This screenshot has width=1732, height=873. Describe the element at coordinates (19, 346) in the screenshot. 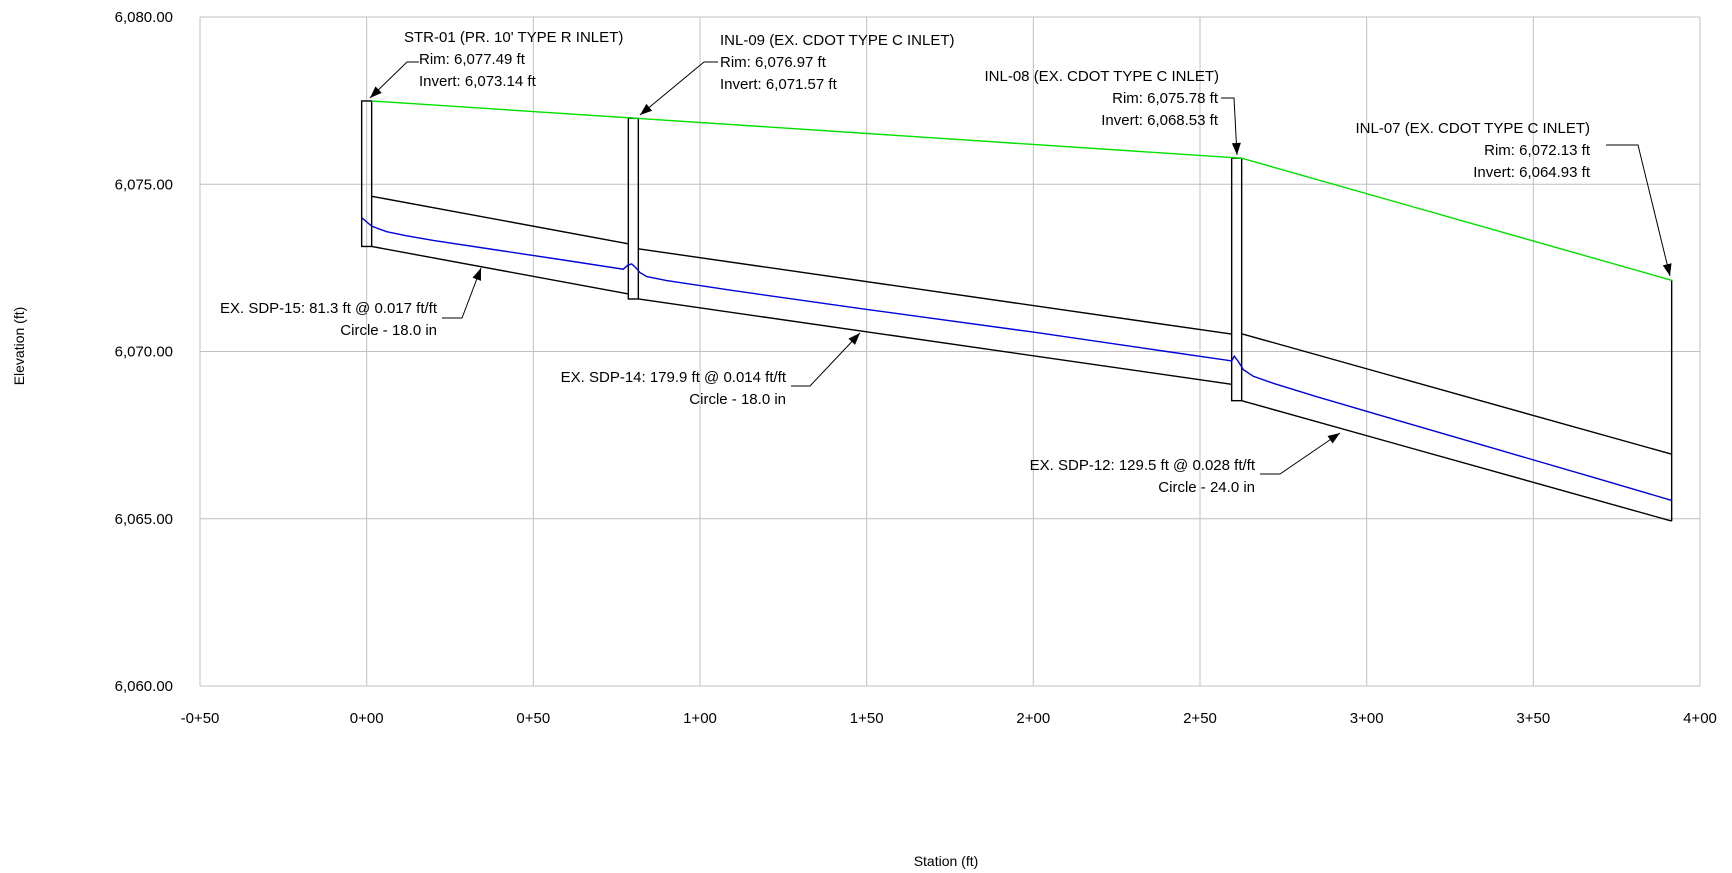

I see `y-axis-title: Elevation (ft)` at that location.